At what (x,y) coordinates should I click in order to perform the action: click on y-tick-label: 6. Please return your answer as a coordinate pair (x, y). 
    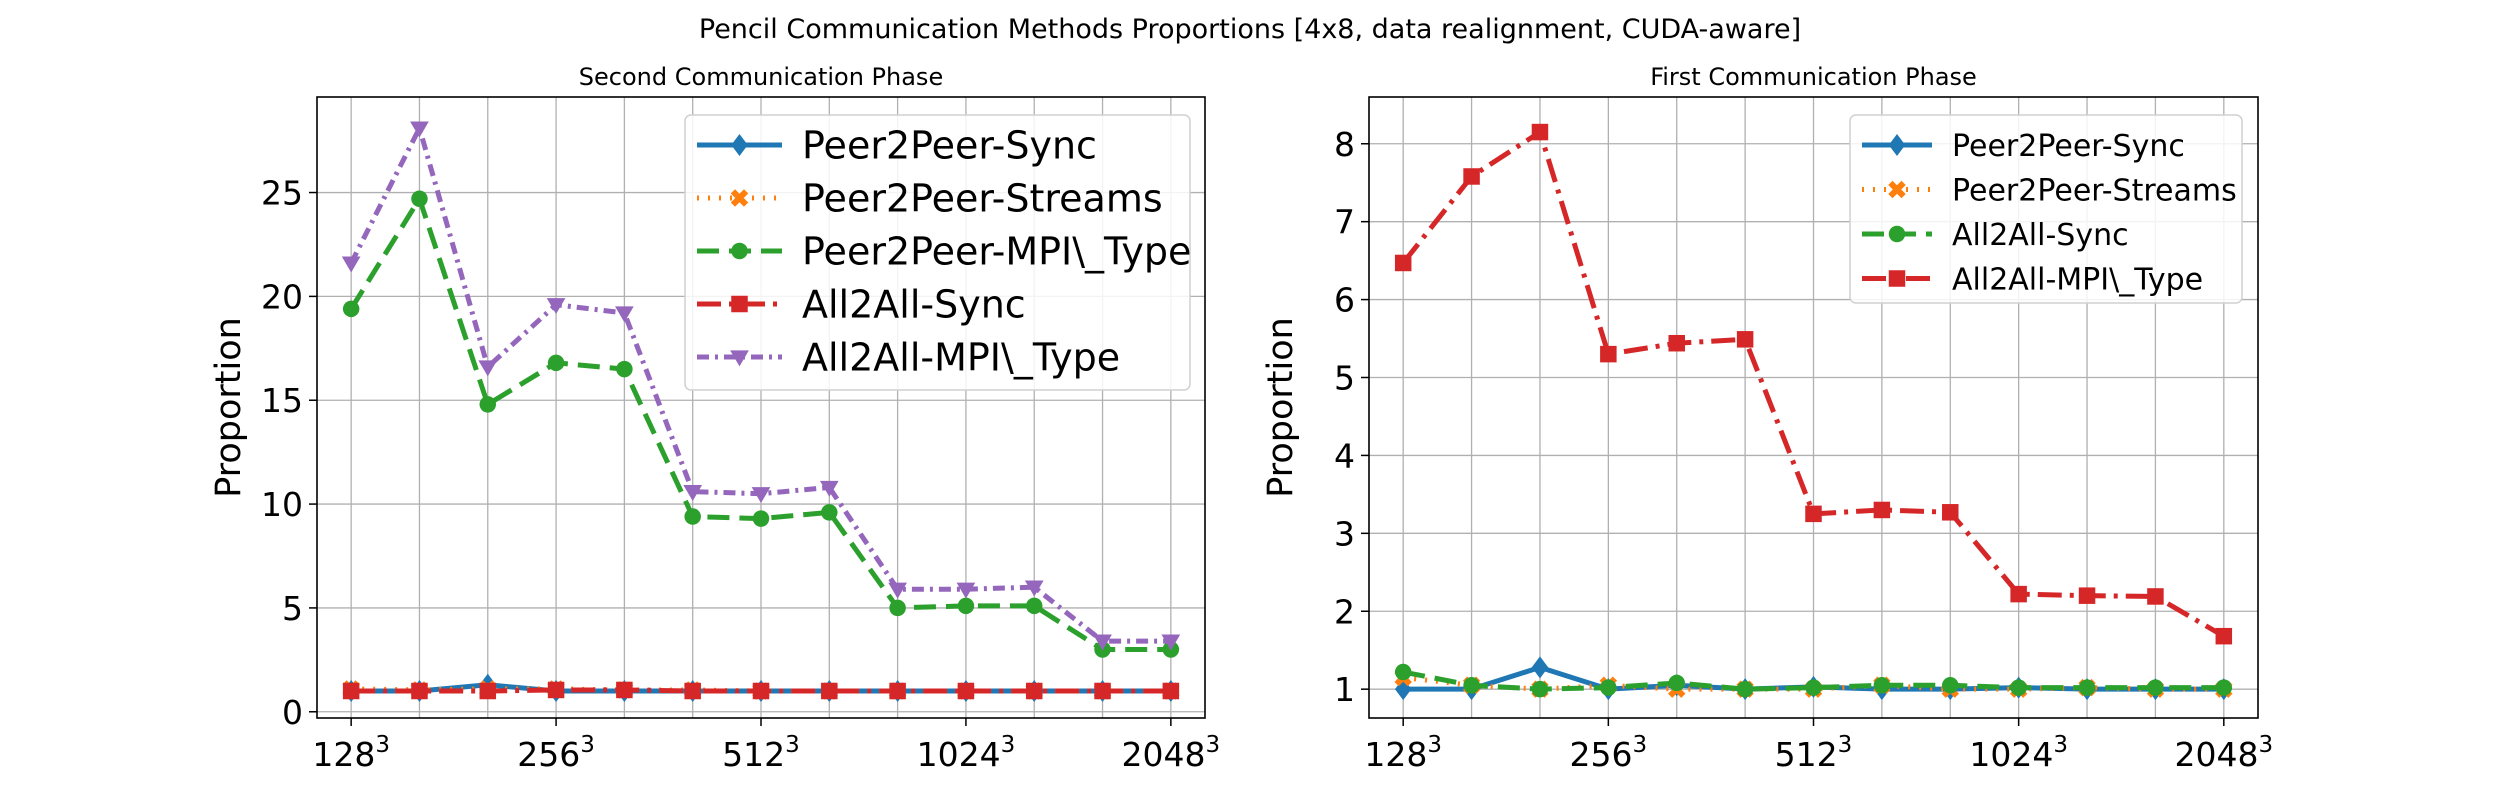
    Looking at the image, I should click on (1344, 300).